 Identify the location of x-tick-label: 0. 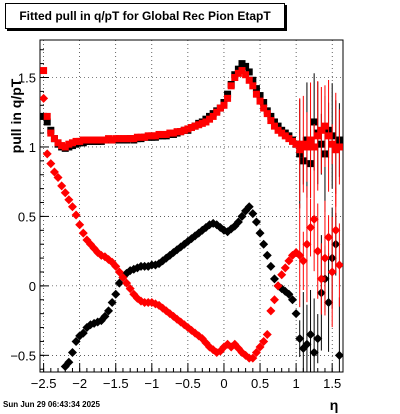
(223, 383).